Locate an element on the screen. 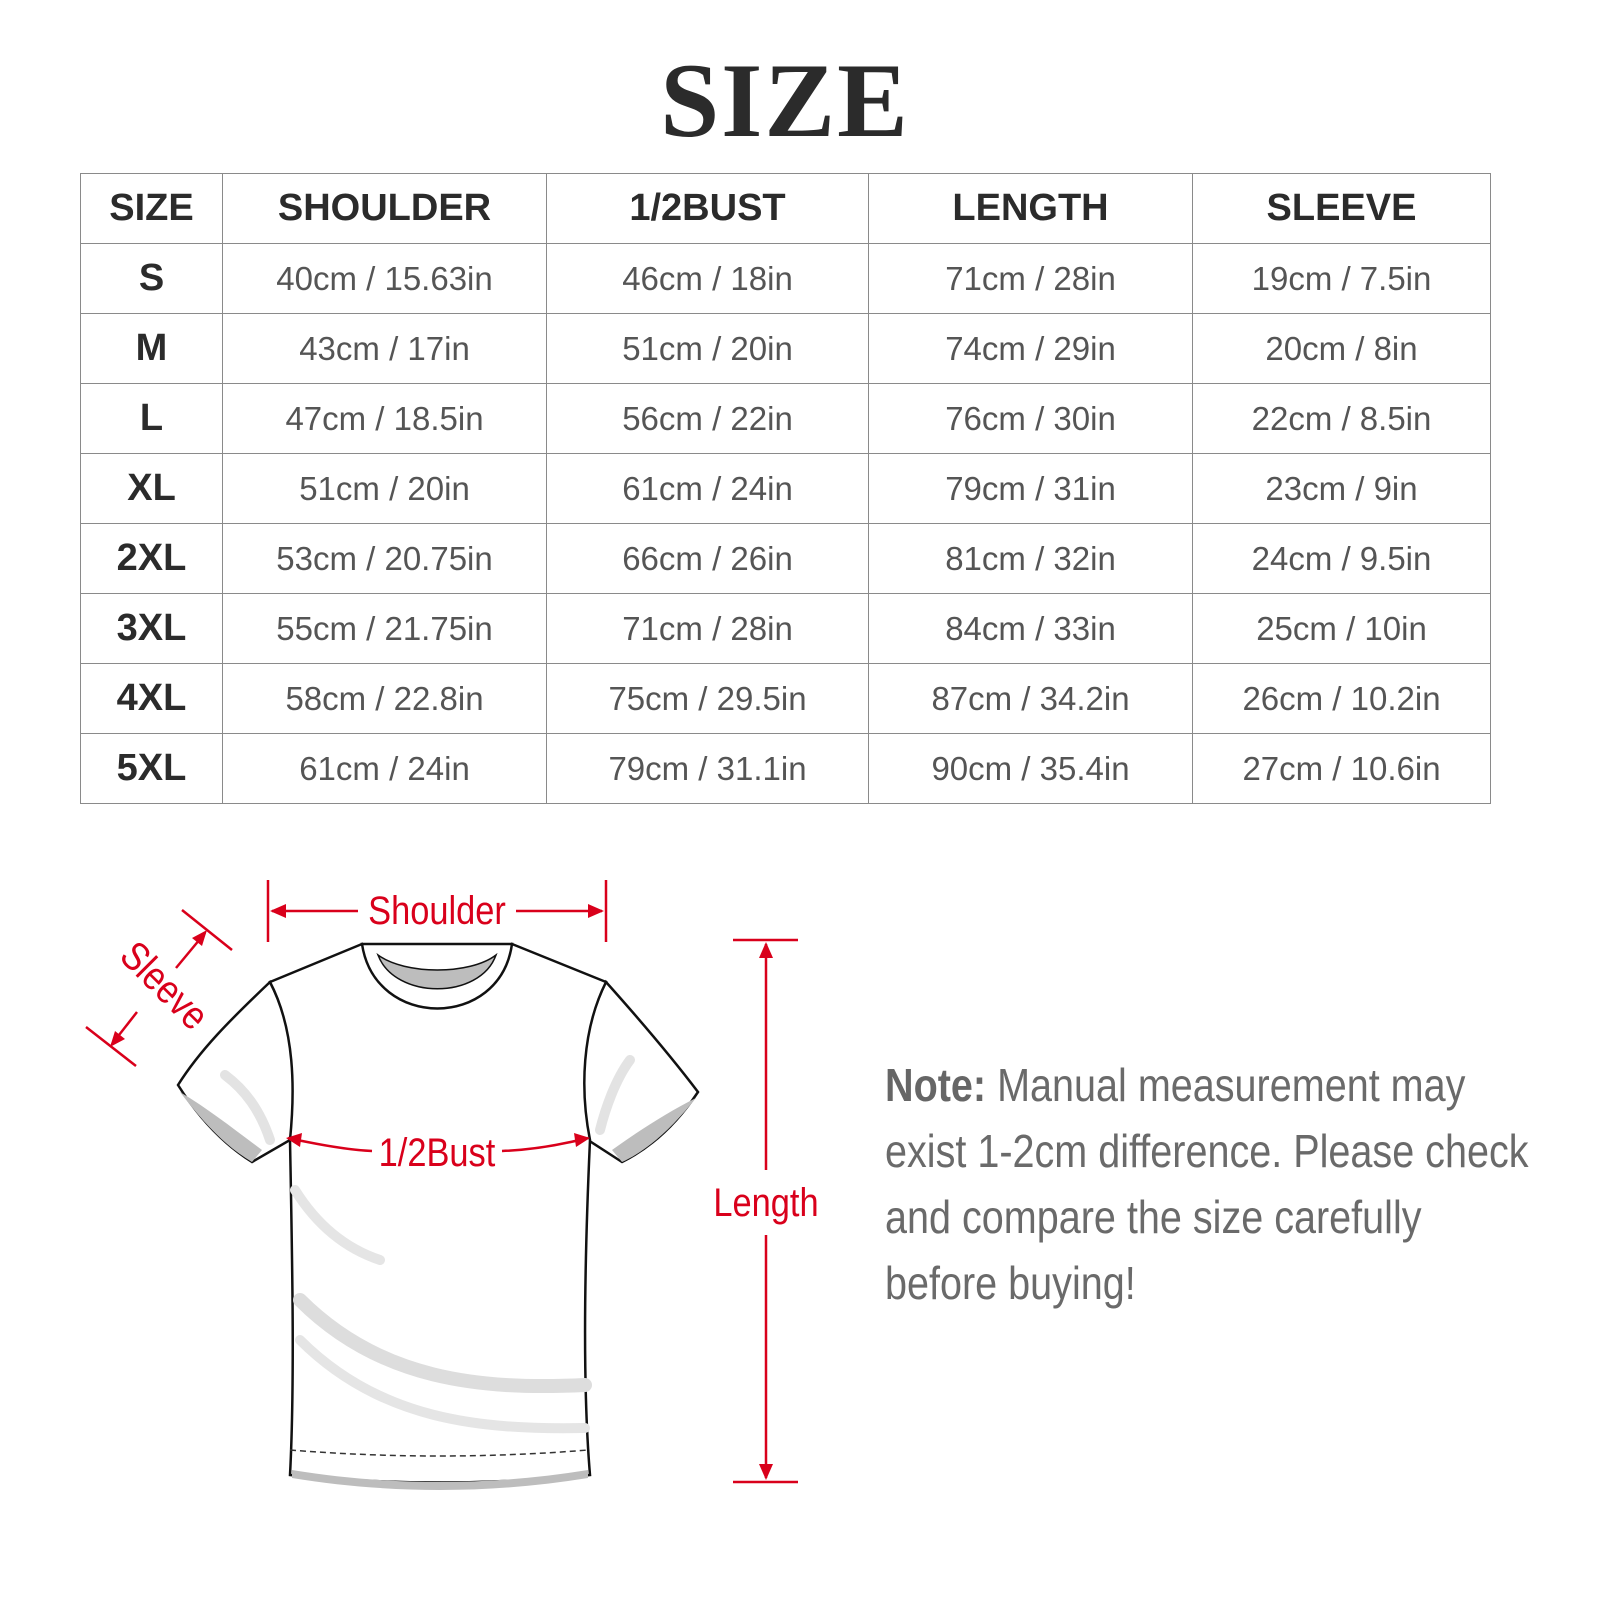 The height and width of the screenshot is (1600, 1600). cell-shoulder: 58cm / 22.8in is located at coordinates (384, 698).